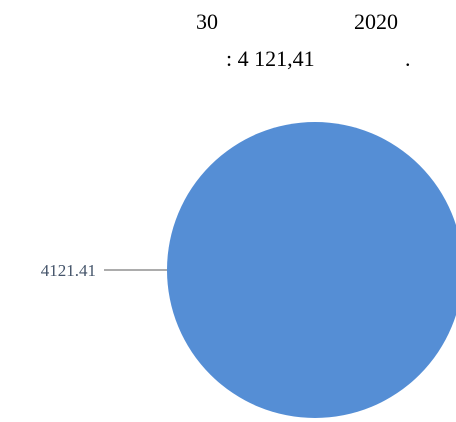 The width and height of the screenshot is (456, 422). What do you see at coordinates (68, 270) in the screenshot?
I see `pie-data-label-0: 4121.41` at bounding box center [68, 270].